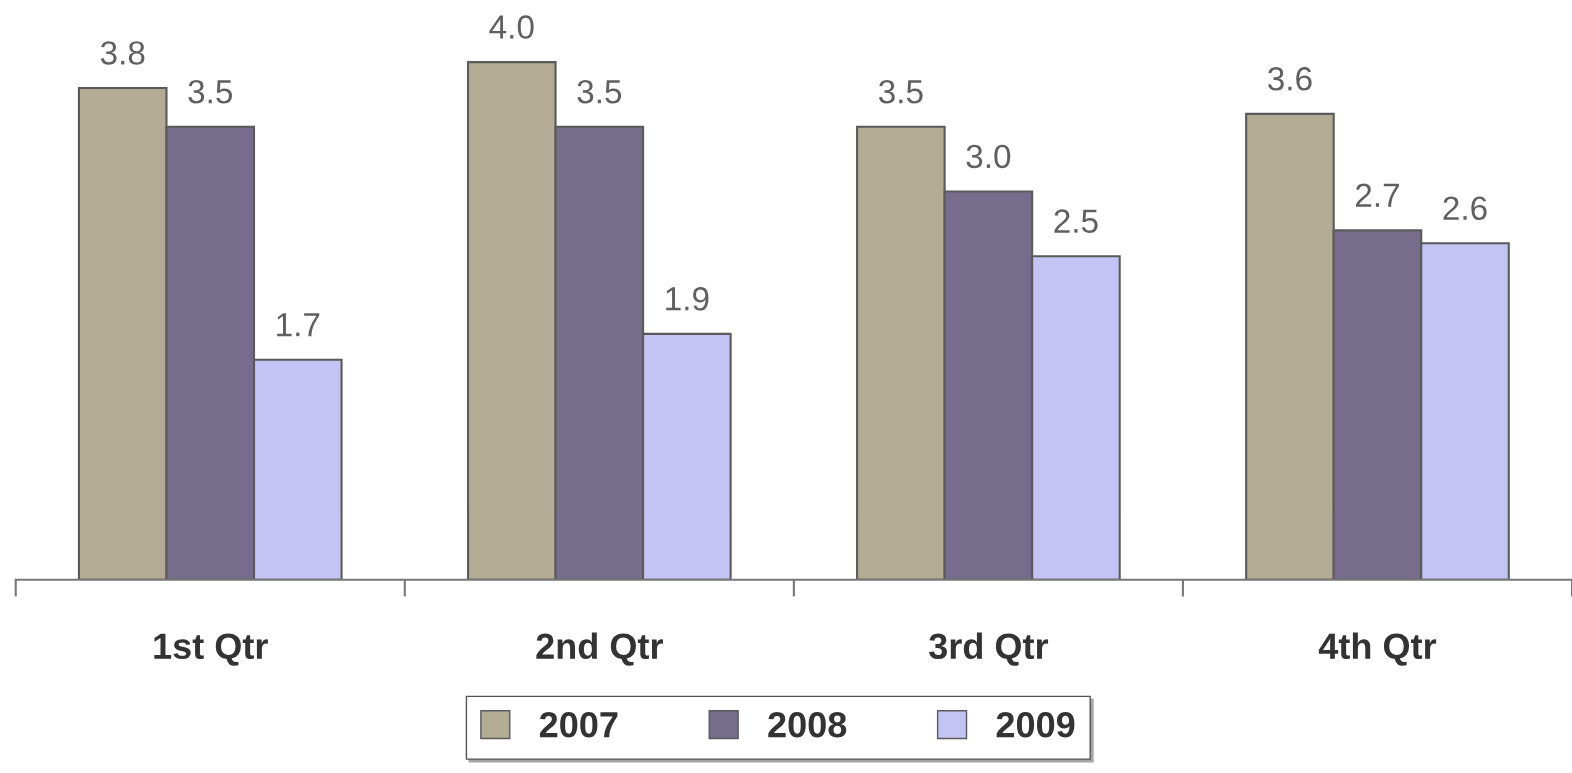 This screenshot has height=773, width=1572. Describe the element at coordinates (1035, 724) in the screenshot. I see `legend-label: 2009` at that location.